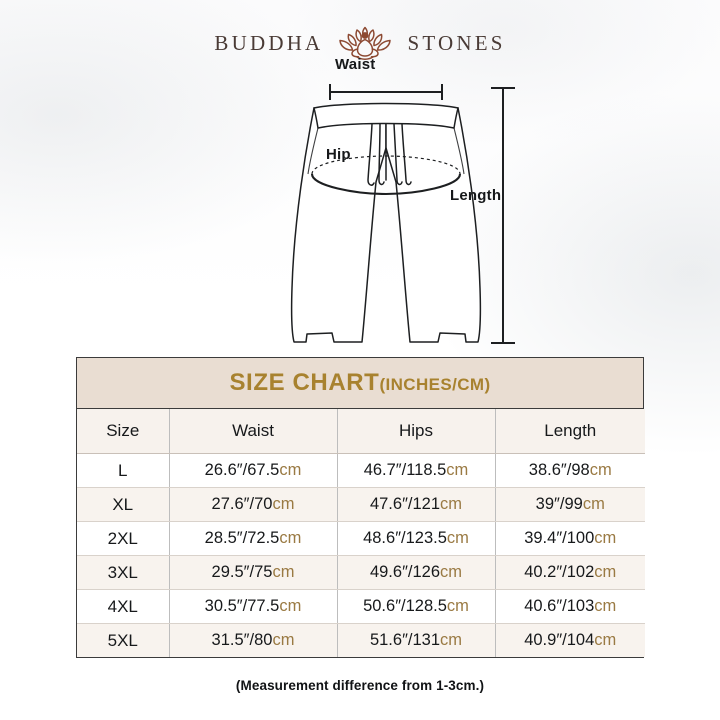 This screenshot has height=720, width=720. Describe the element at coordinates (269, 42) in the screenshot. I see `brand-name-left: BUDDHA` at that location.